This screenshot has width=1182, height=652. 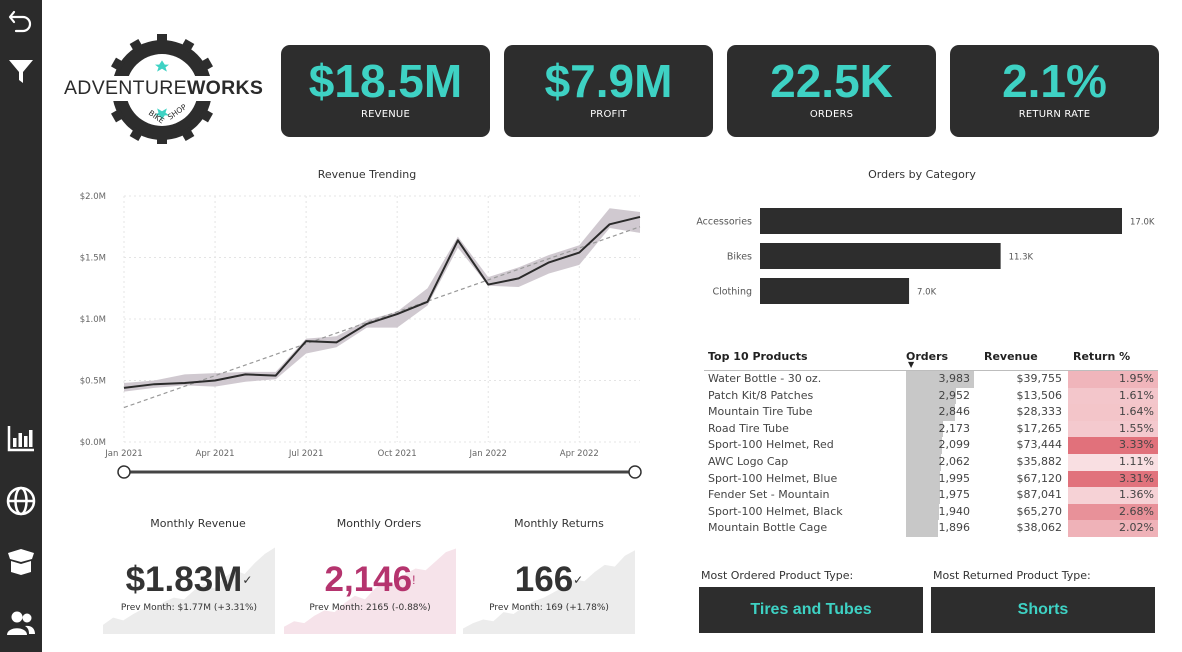 What do you see at coordinates (1011, 356) in the screenshot?
I see `header-revenue: Revenue` at bounding box center [1011, 356].